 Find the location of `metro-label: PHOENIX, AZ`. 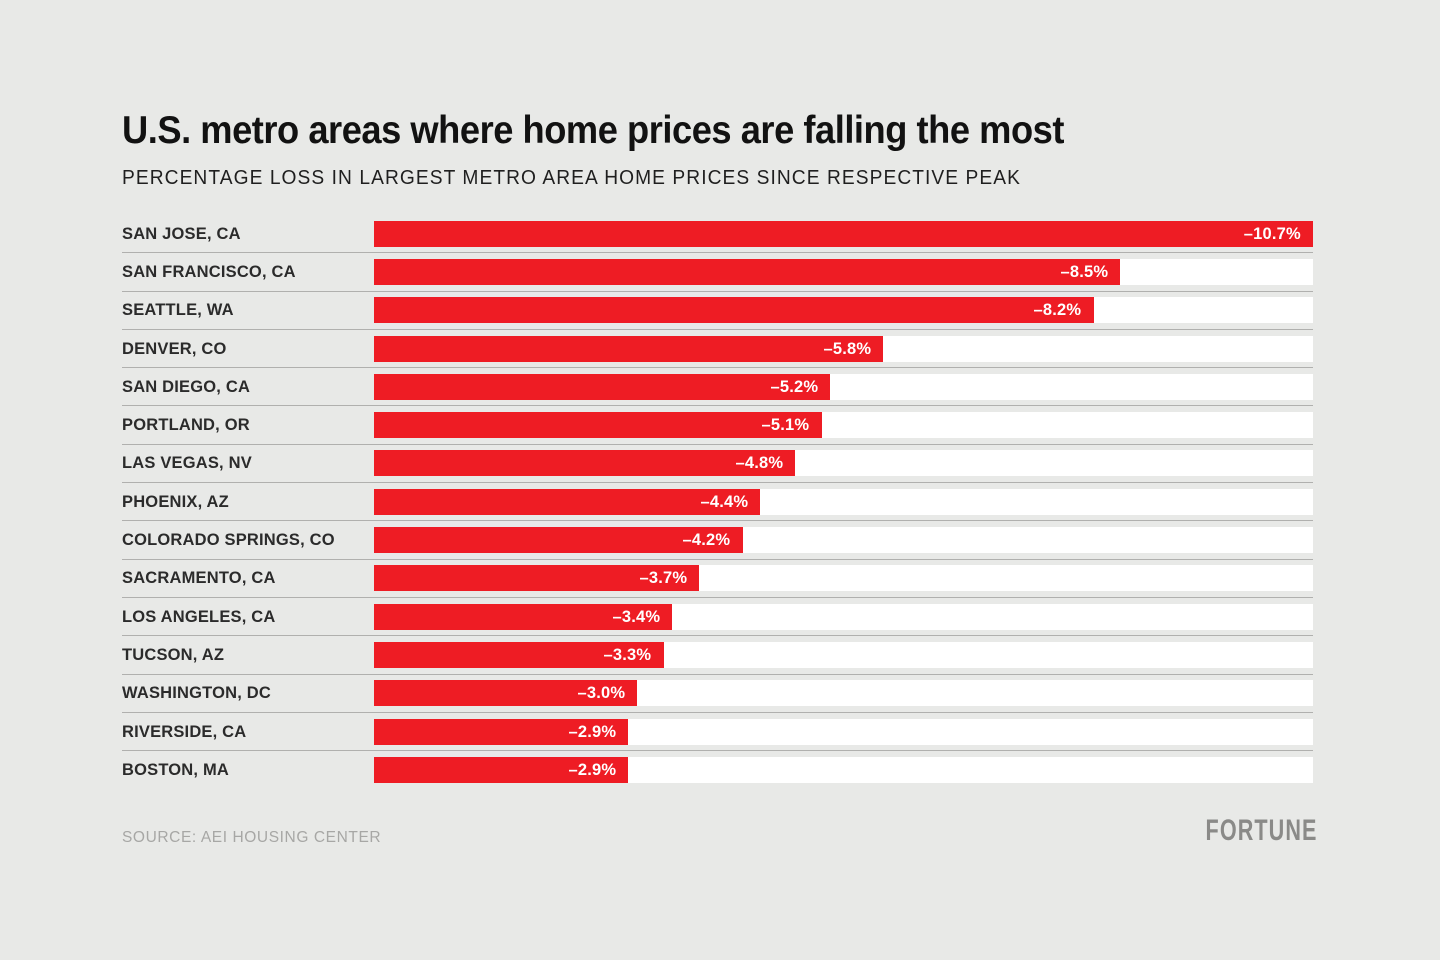

metro-label: PHOENIX, AZ is located at coordinates (175, 501).